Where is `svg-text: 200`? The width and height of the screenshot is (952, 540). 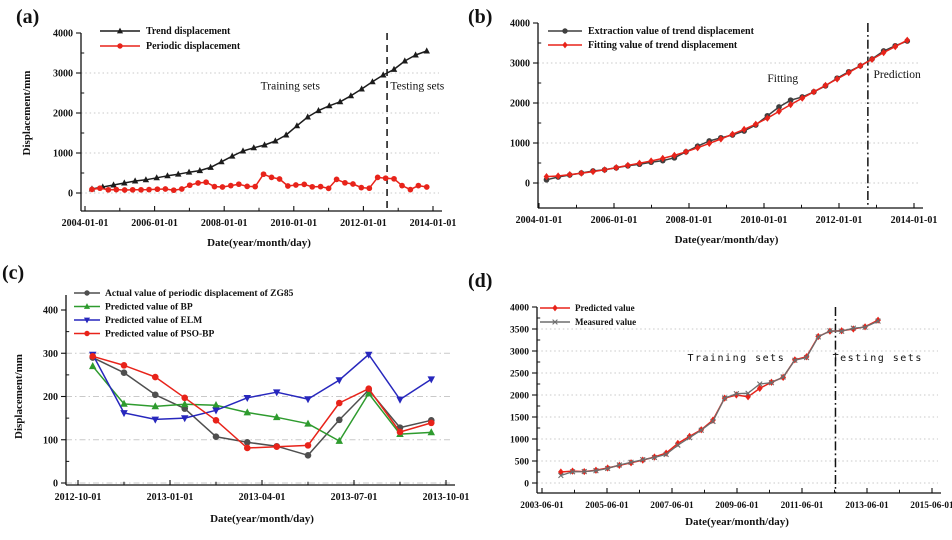
svg-text: 200 is located at coordinates (50, 397).